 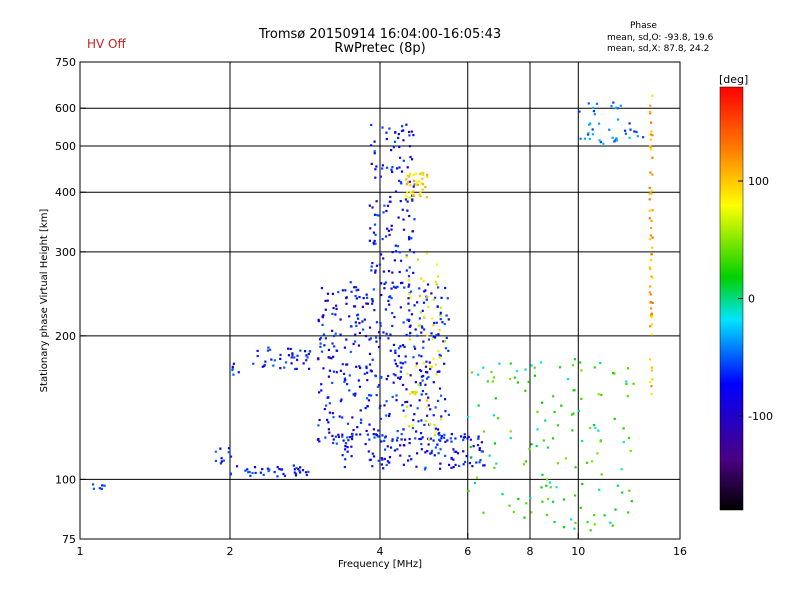 I want to click on y-tick-label: 300, so click(x=65, y=252).